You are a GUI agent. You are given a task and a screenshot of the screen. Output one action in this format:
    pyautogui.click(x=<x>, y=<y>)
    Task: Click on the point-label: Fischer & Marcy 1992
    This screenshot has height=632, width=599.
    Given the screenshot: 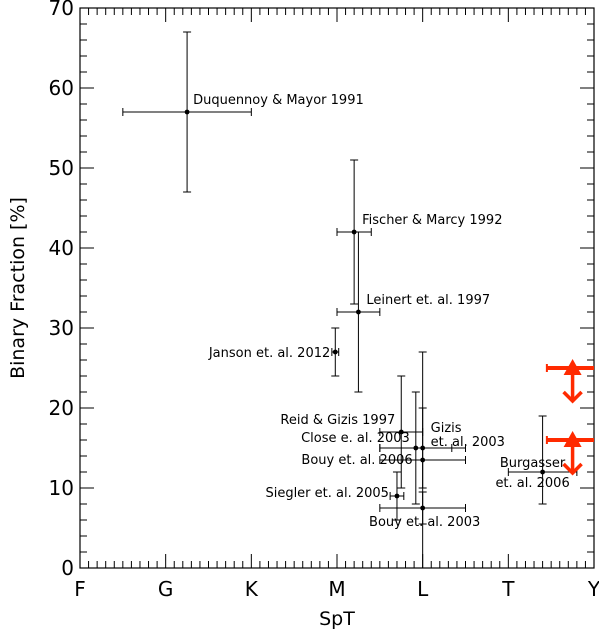 What is the action you would take?
    pyautogui.click(x=432, y=220)
    